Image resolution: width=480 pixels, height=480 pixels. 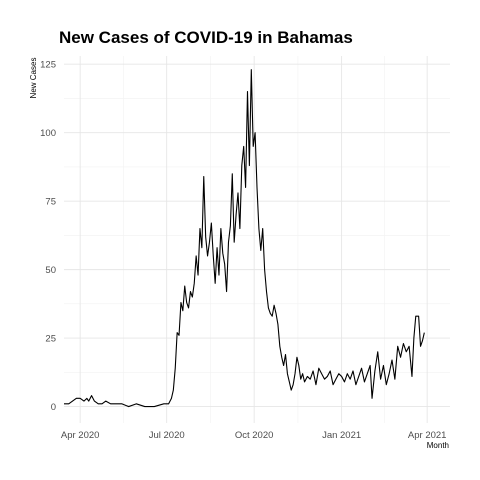 What do you see at coordinates (50, 270) in the screenshot?
I see `y-tick-label: 50` at bounding box center [50, 270].